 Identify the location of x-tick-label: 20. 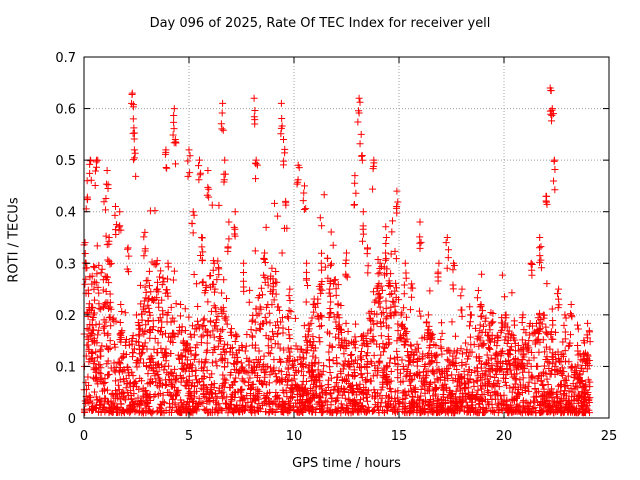
(504, 436).